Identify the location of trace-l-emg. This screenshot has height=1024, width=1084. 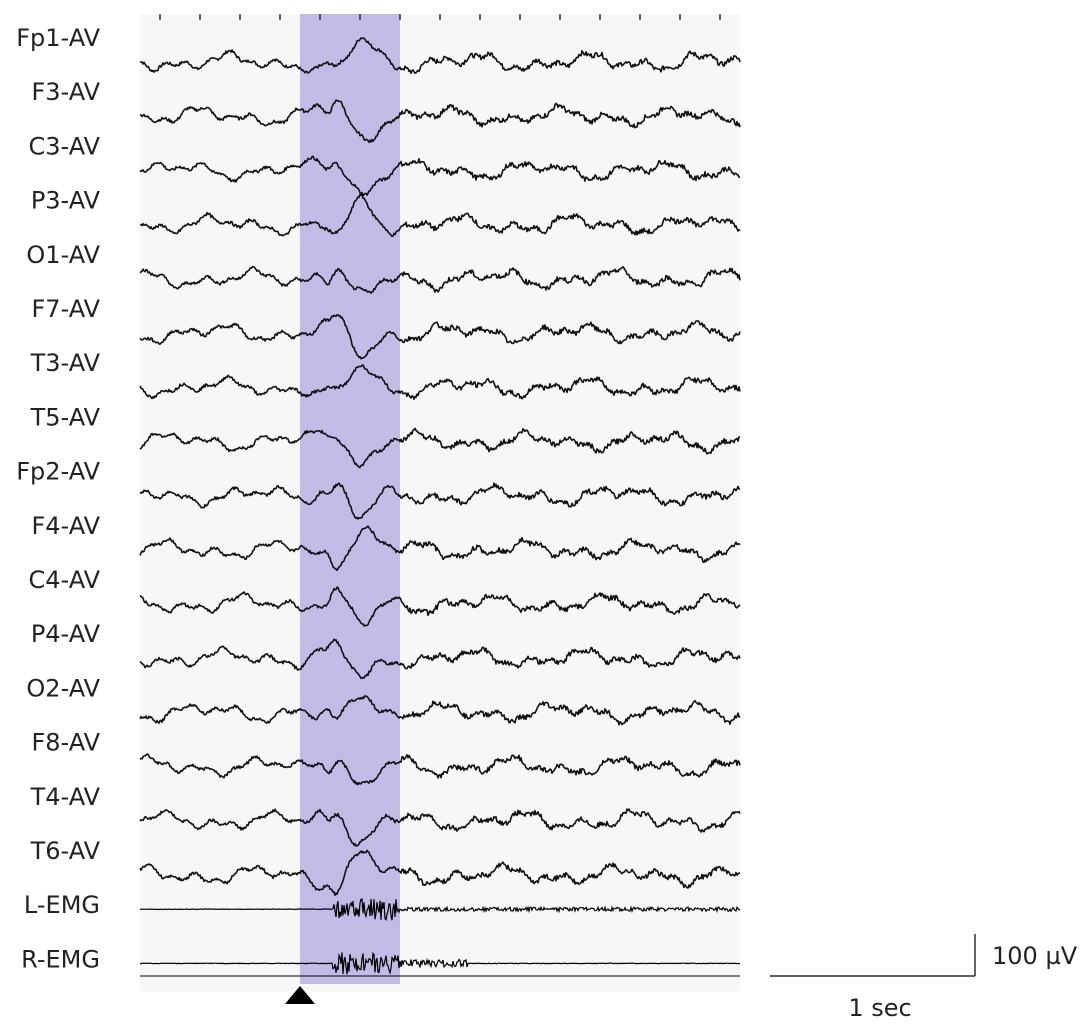
(440, 910).